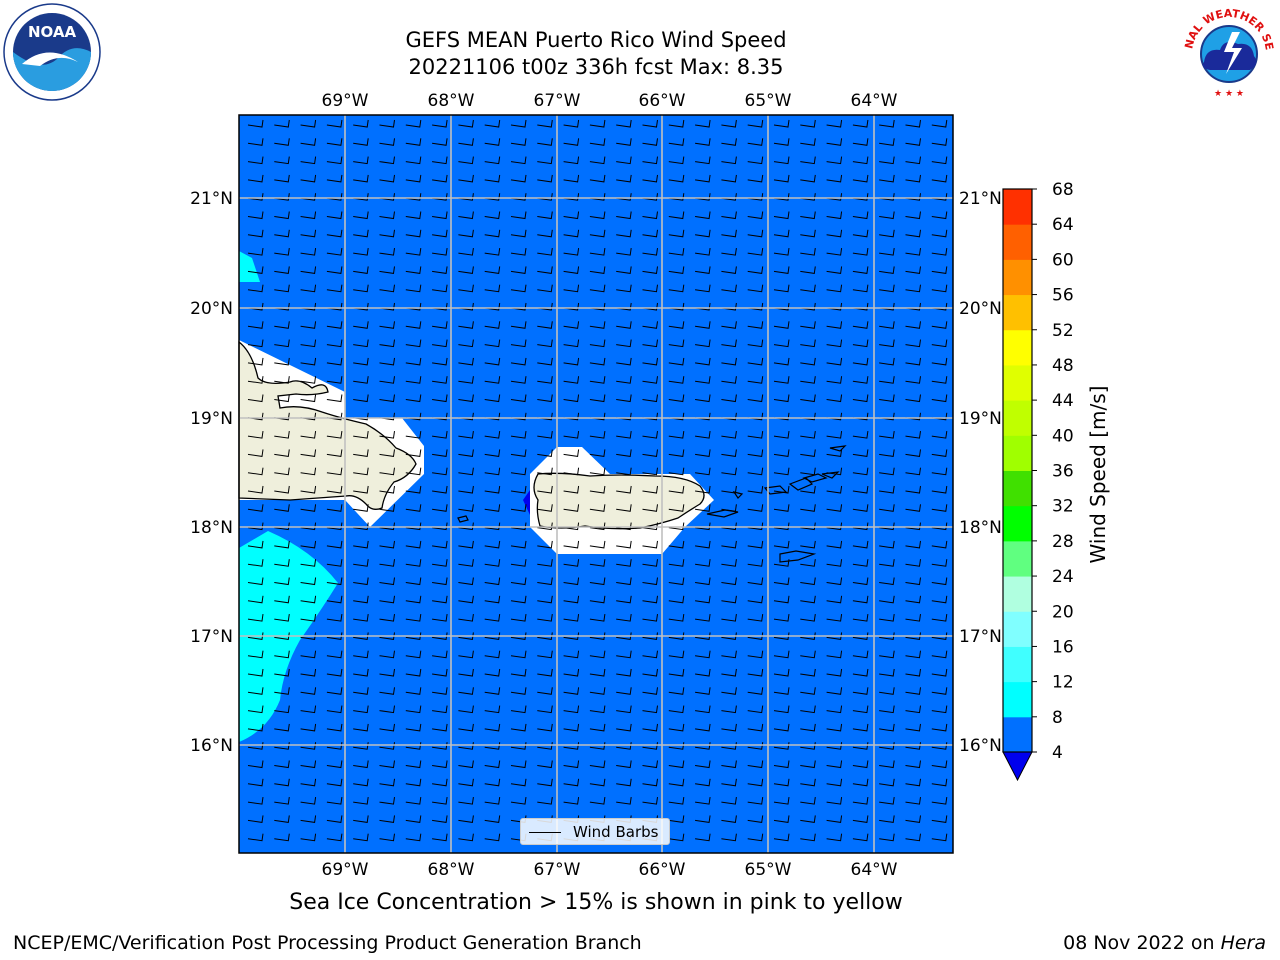 Image resolution: width=1280 pixels, height=960 pixels. What do you see at coordinates (52, 32) in the screenshot?
I see `noaa-logo-text: NOAA` at bounding box center [52, 32].